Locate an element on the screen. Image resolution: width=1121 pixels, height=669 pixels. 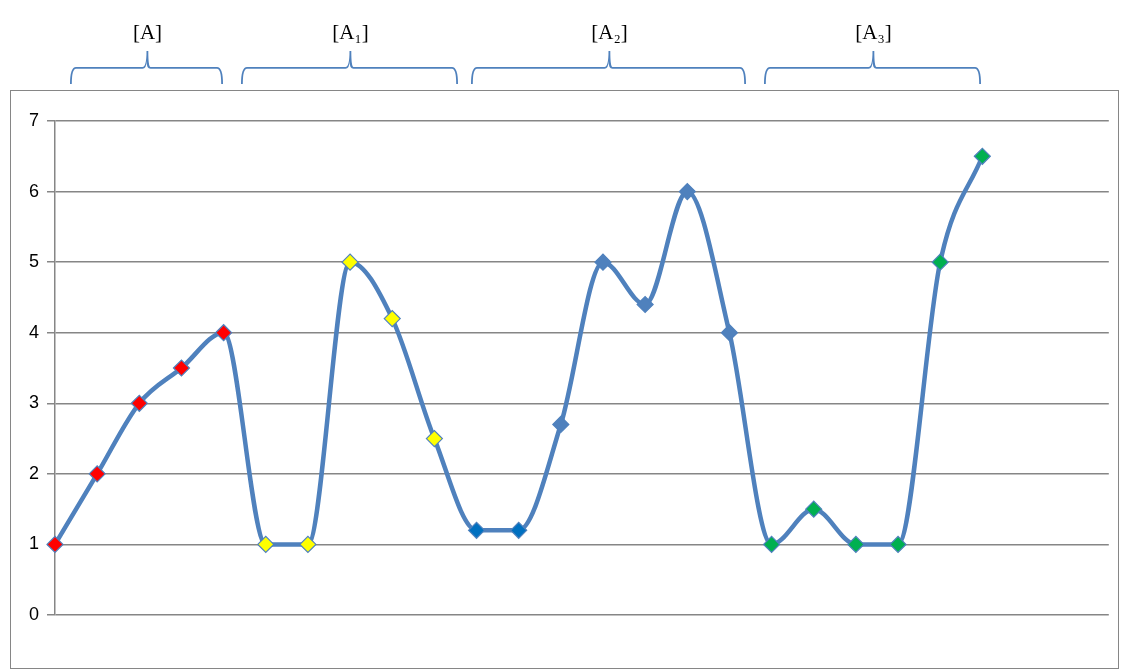
text: [A₁] is located at coordinates (350, 32).